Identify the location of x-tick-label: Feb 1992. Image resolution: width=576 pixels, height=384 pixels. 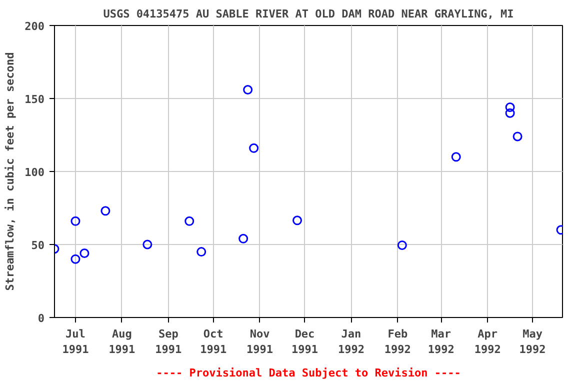
(397, 342).